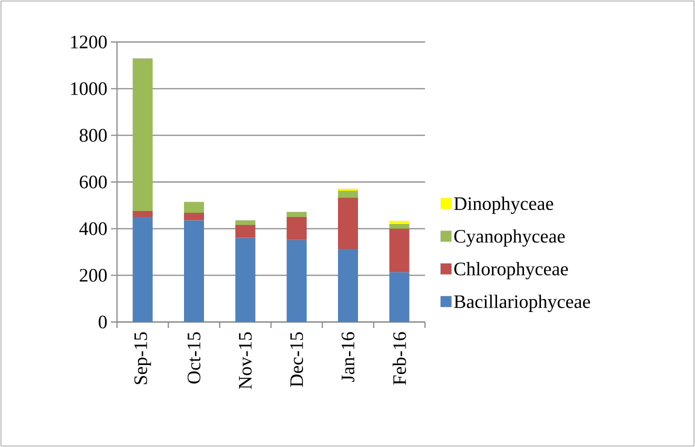 This screenshot has height=447, width=695. I want to click on legend-label: Bacillariophyceae, so click(522, 303).